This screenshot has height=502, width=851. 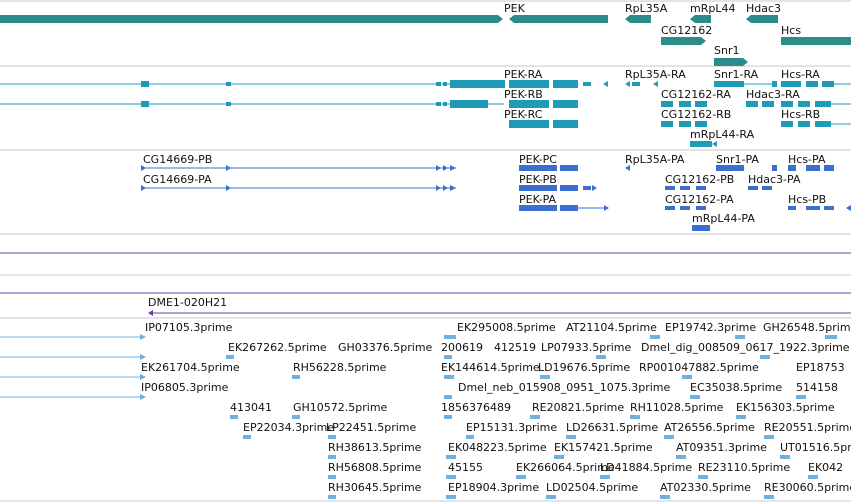 I want to click on est-label: LP07933.5prime, so click(x=586, y=347).